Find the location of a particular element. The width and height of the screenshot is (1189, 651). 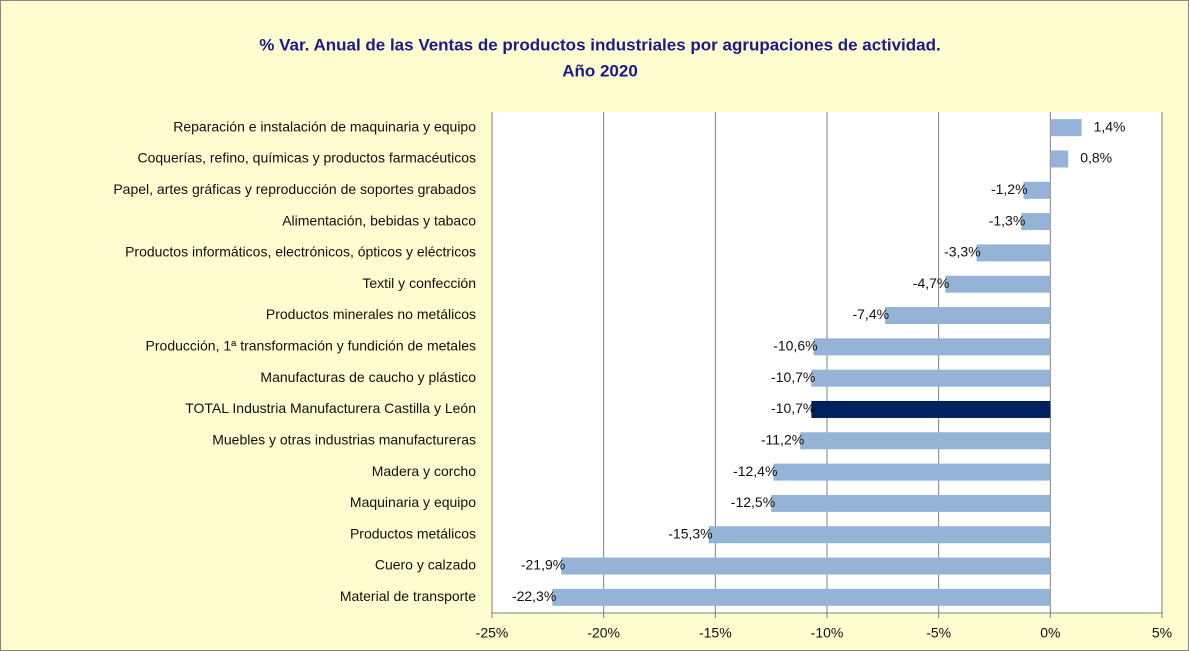

data-label: -1,3% is located at coordinates (1007, 220).